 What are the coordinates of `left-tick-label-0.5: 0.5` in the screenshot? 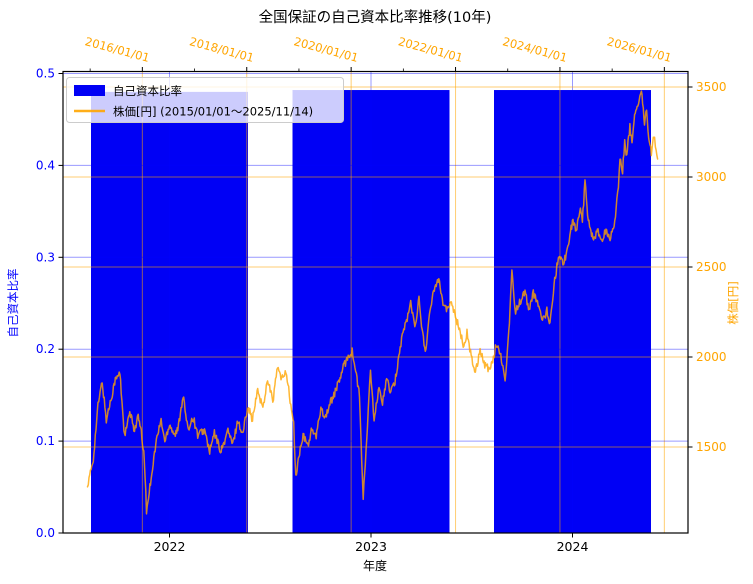 It's located at (45, 74).